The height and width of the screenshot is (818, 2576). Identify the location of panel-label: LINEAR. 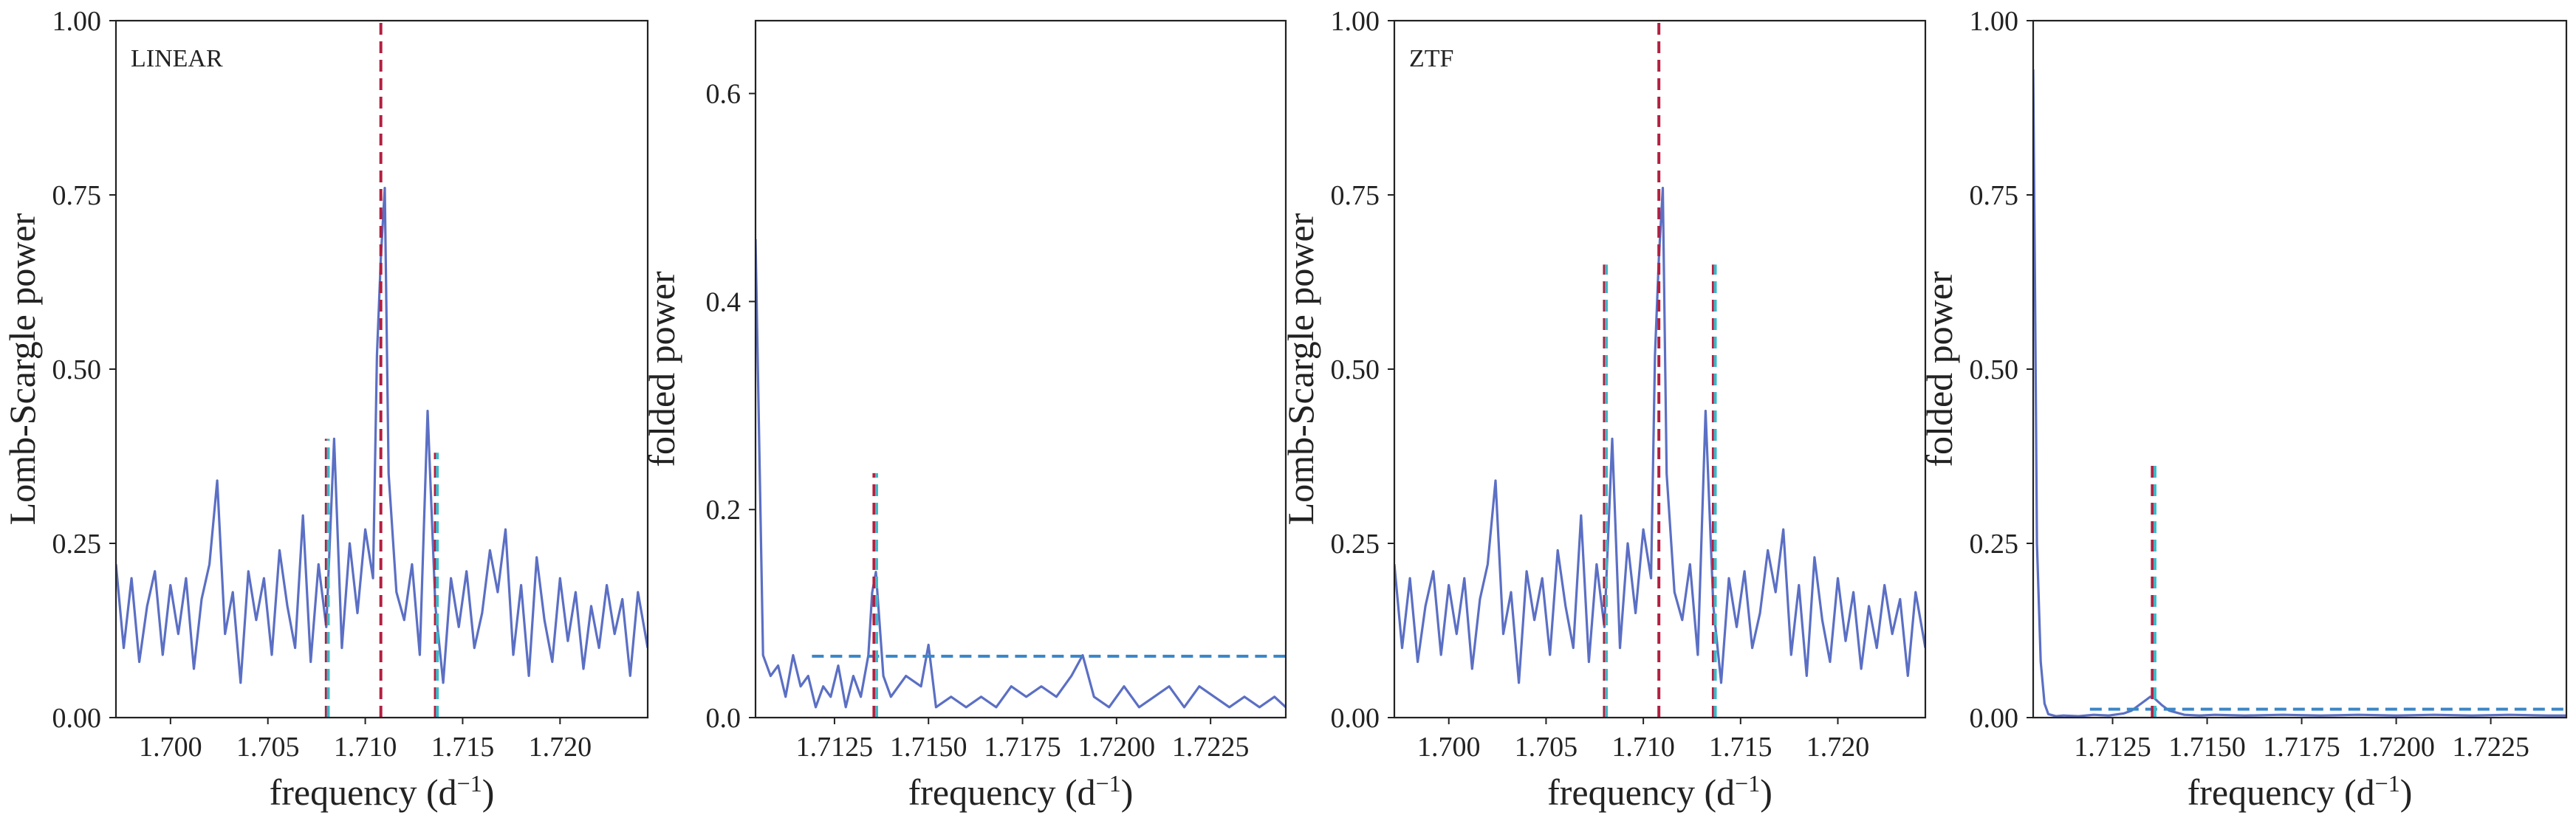
(177, 58).